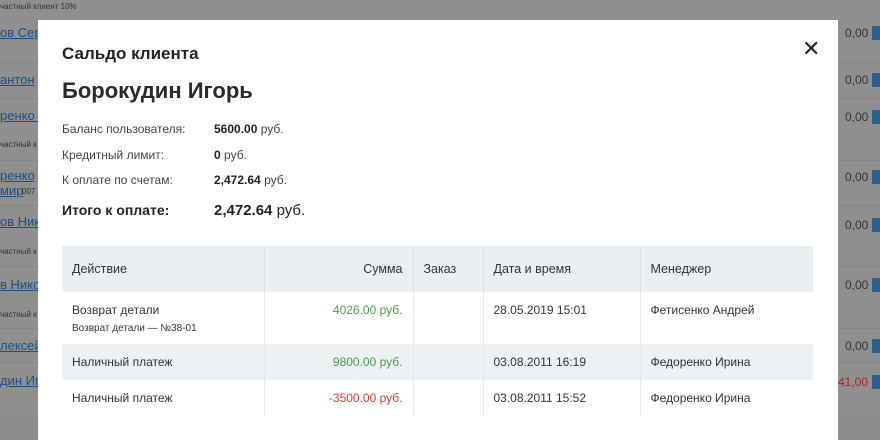 The width and height of the screenshot is (880, 440). Describe the element at coordinates (113, 155) in the screenshot. I see `credit-label: Кредитный лимит:` at that location.